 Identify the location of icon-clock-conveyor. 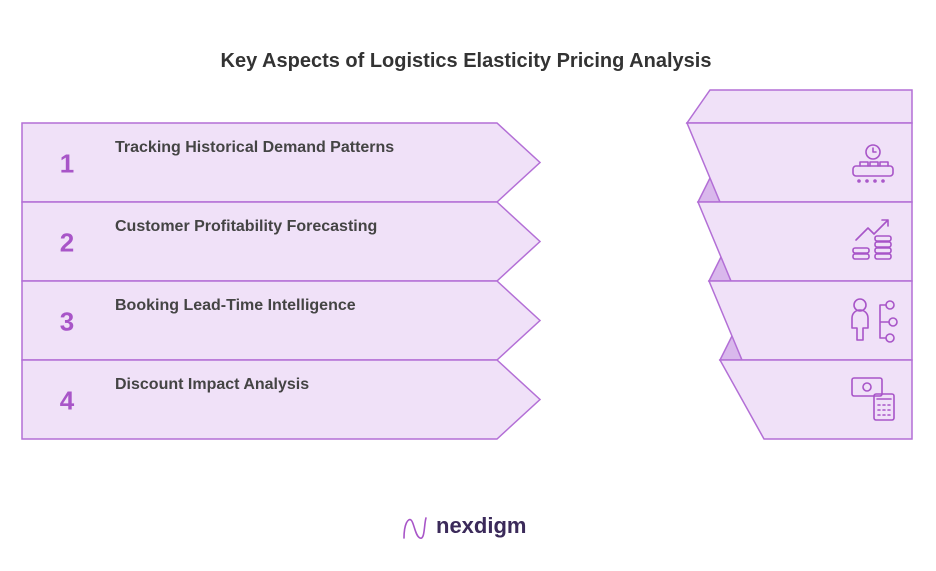
(873, 163).